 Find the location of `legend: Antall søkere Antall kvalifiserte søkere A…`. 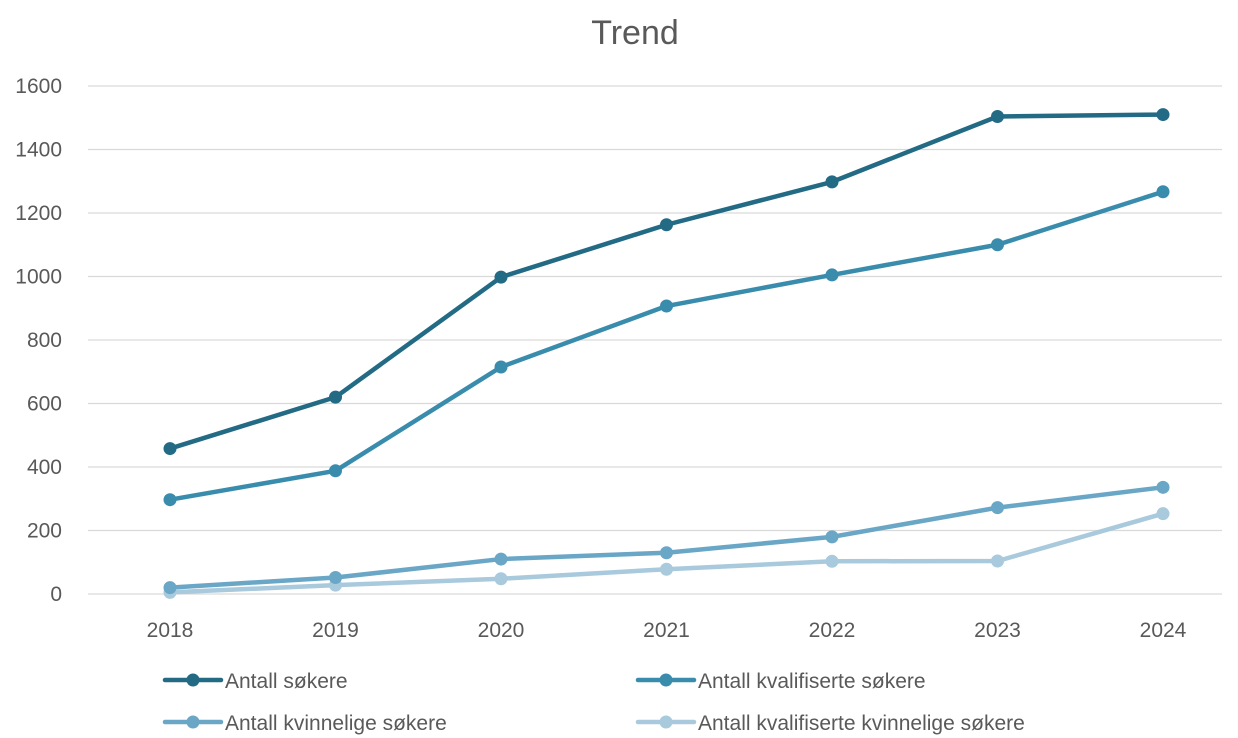

legend: Antall søkere Antall kvalifiserte søkere A… is located at coordinates (593, 702).